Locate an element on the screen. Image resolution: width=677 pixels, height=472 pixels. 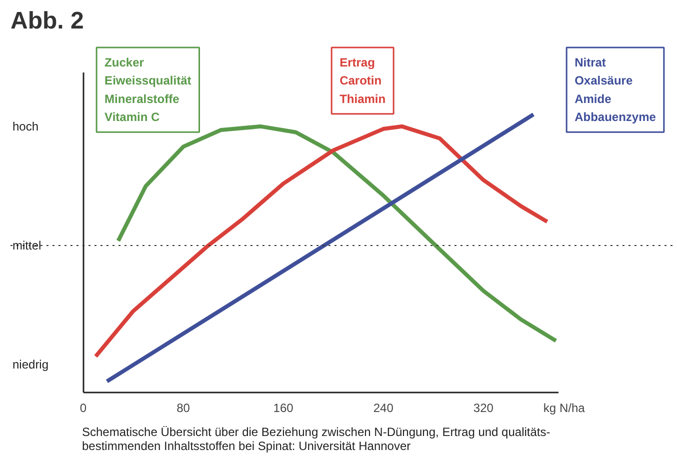
x-axis-title: kg N/ha is located at coordinates (564, 408).